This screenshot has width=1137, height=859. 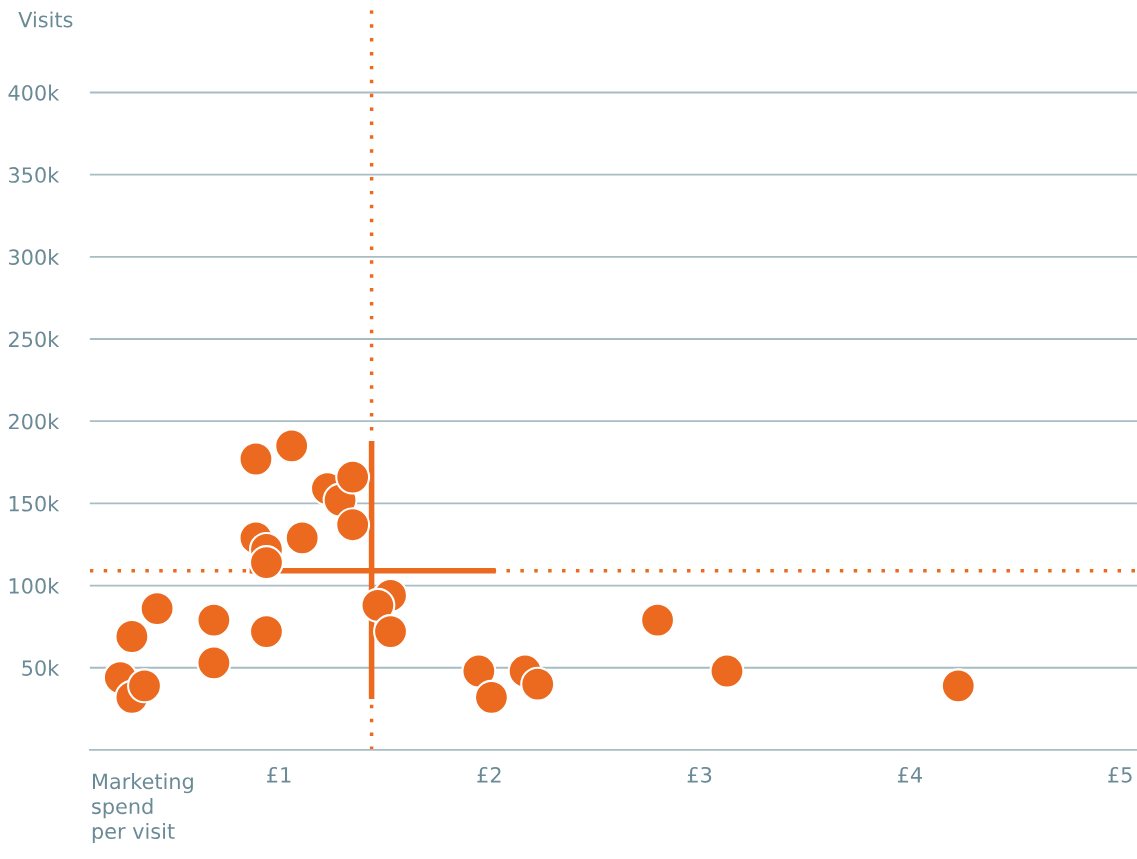 I want to click on y-tick-label: 300k, so click(x=34, y=257).